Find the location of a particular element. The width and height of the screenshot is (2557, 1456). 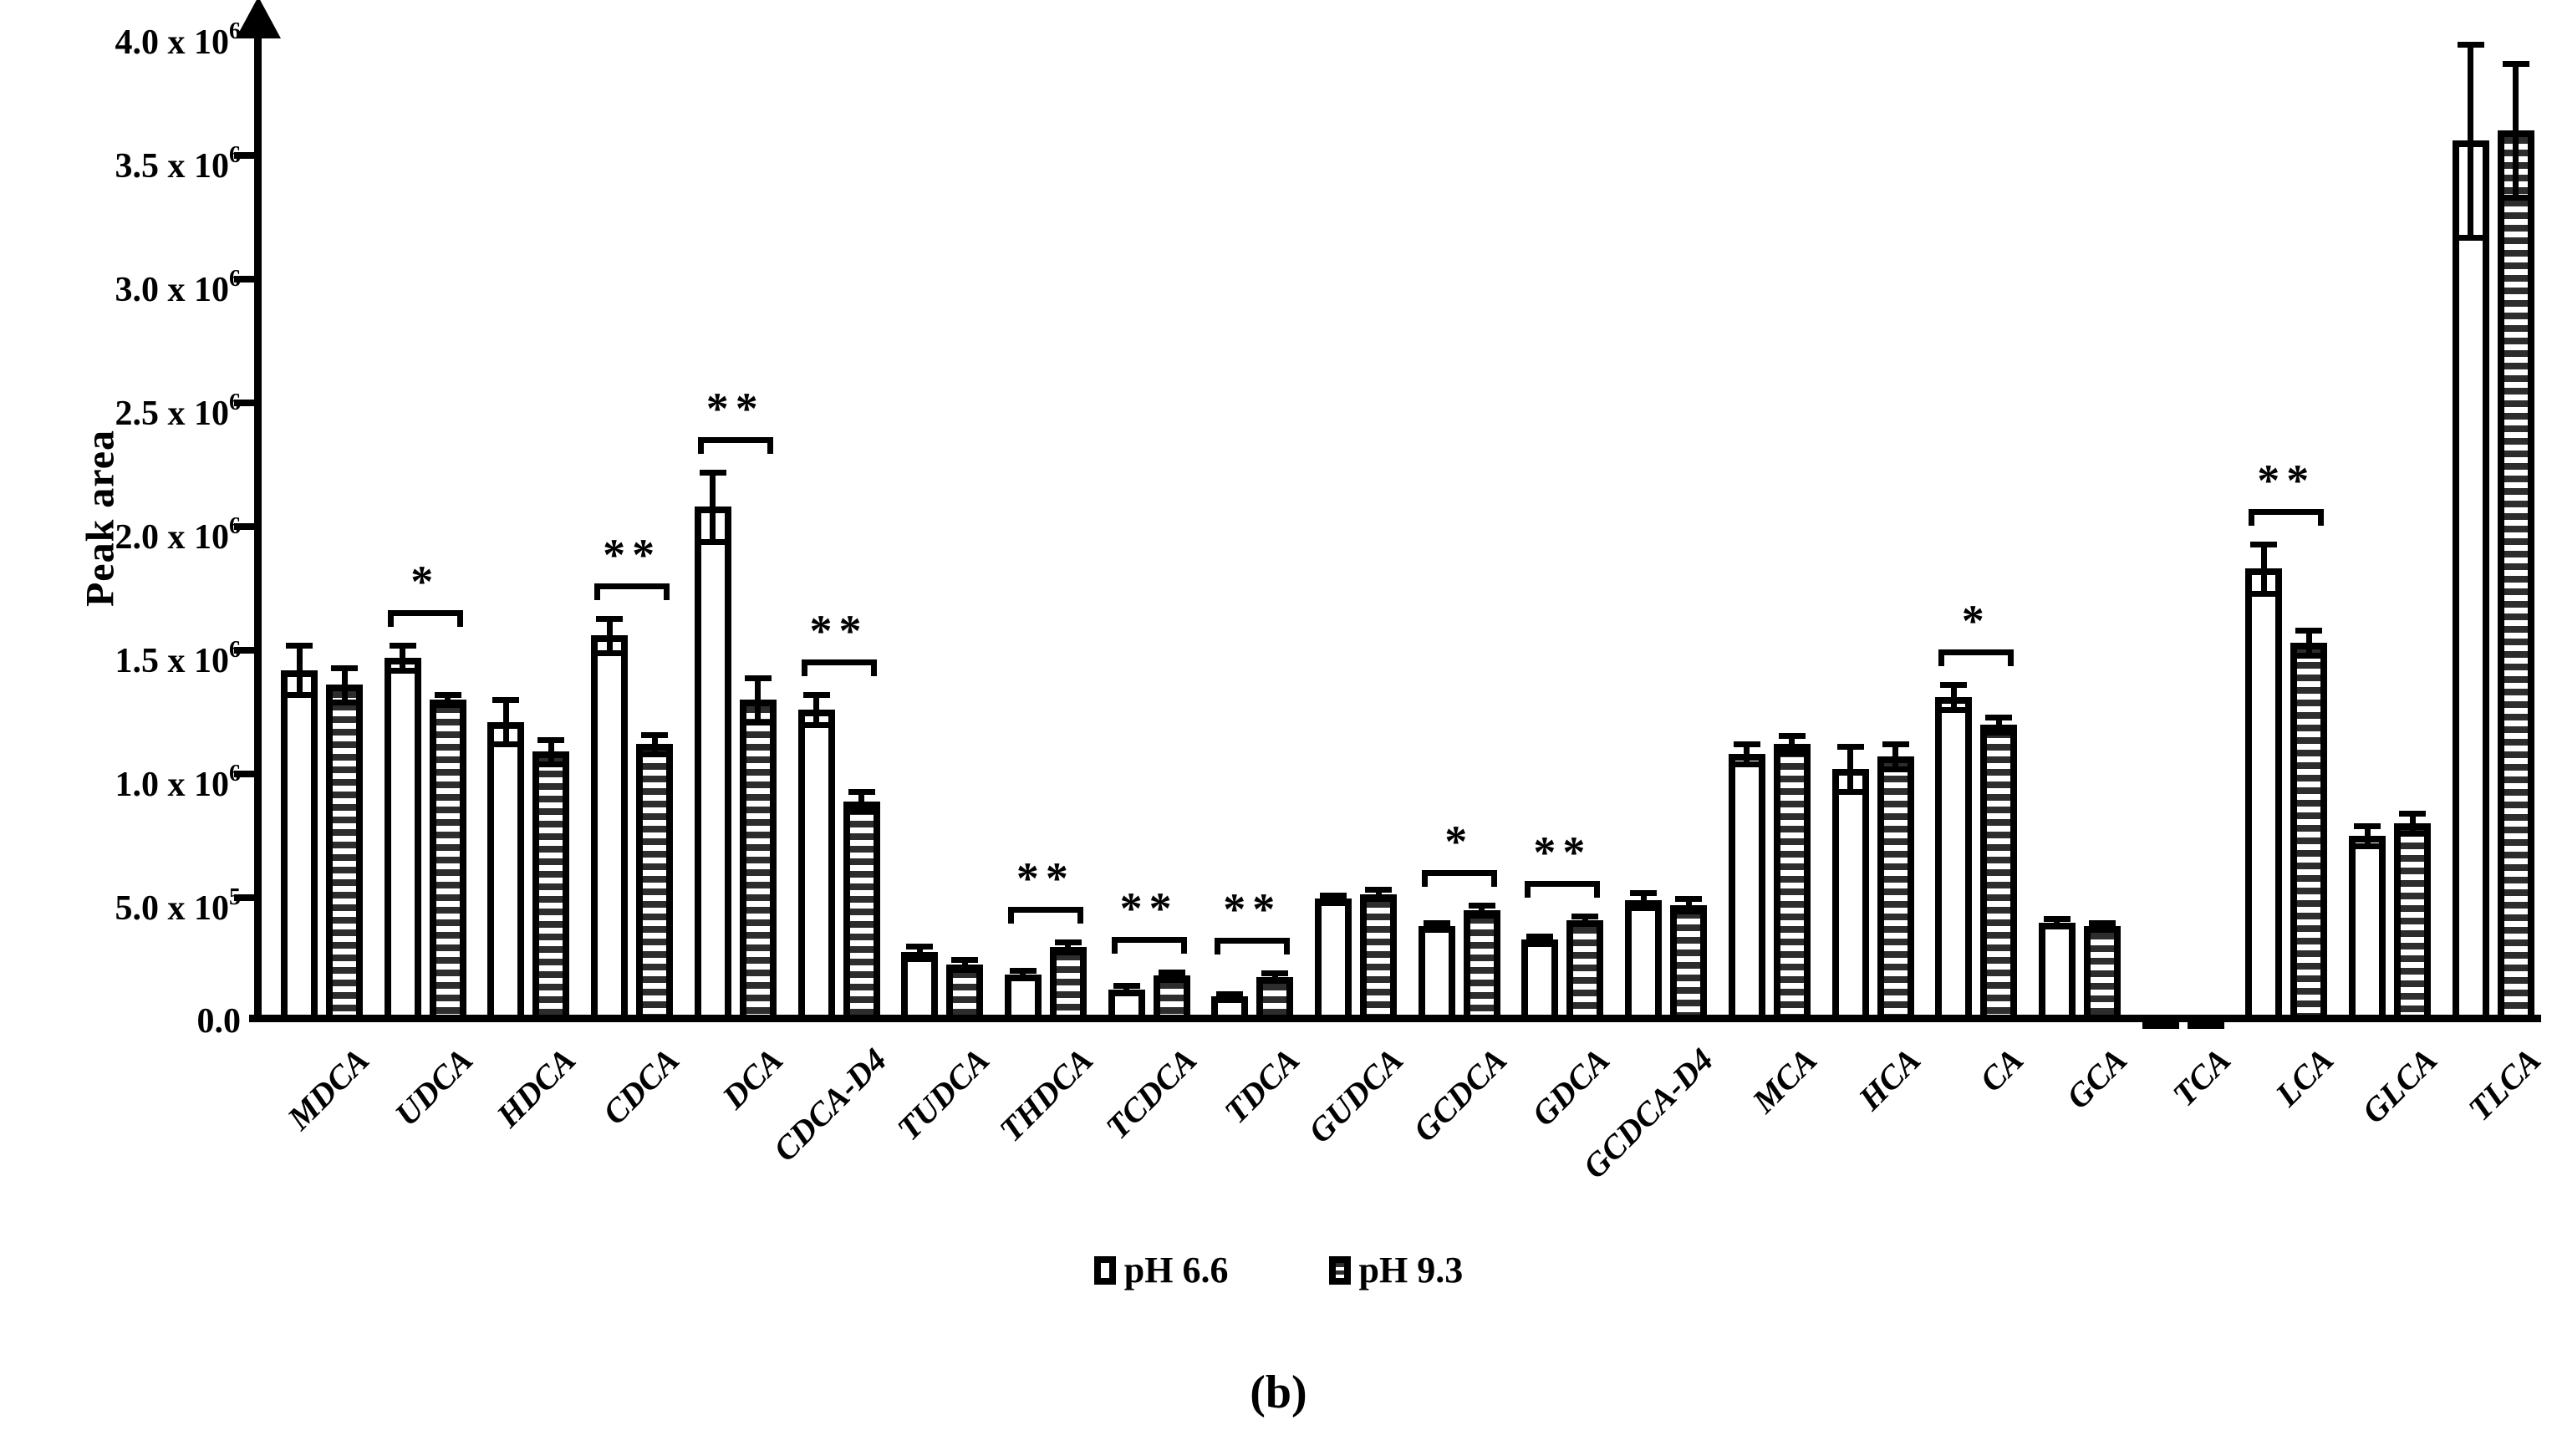

error-bar-HCA is located at coordinates (1895, 757).